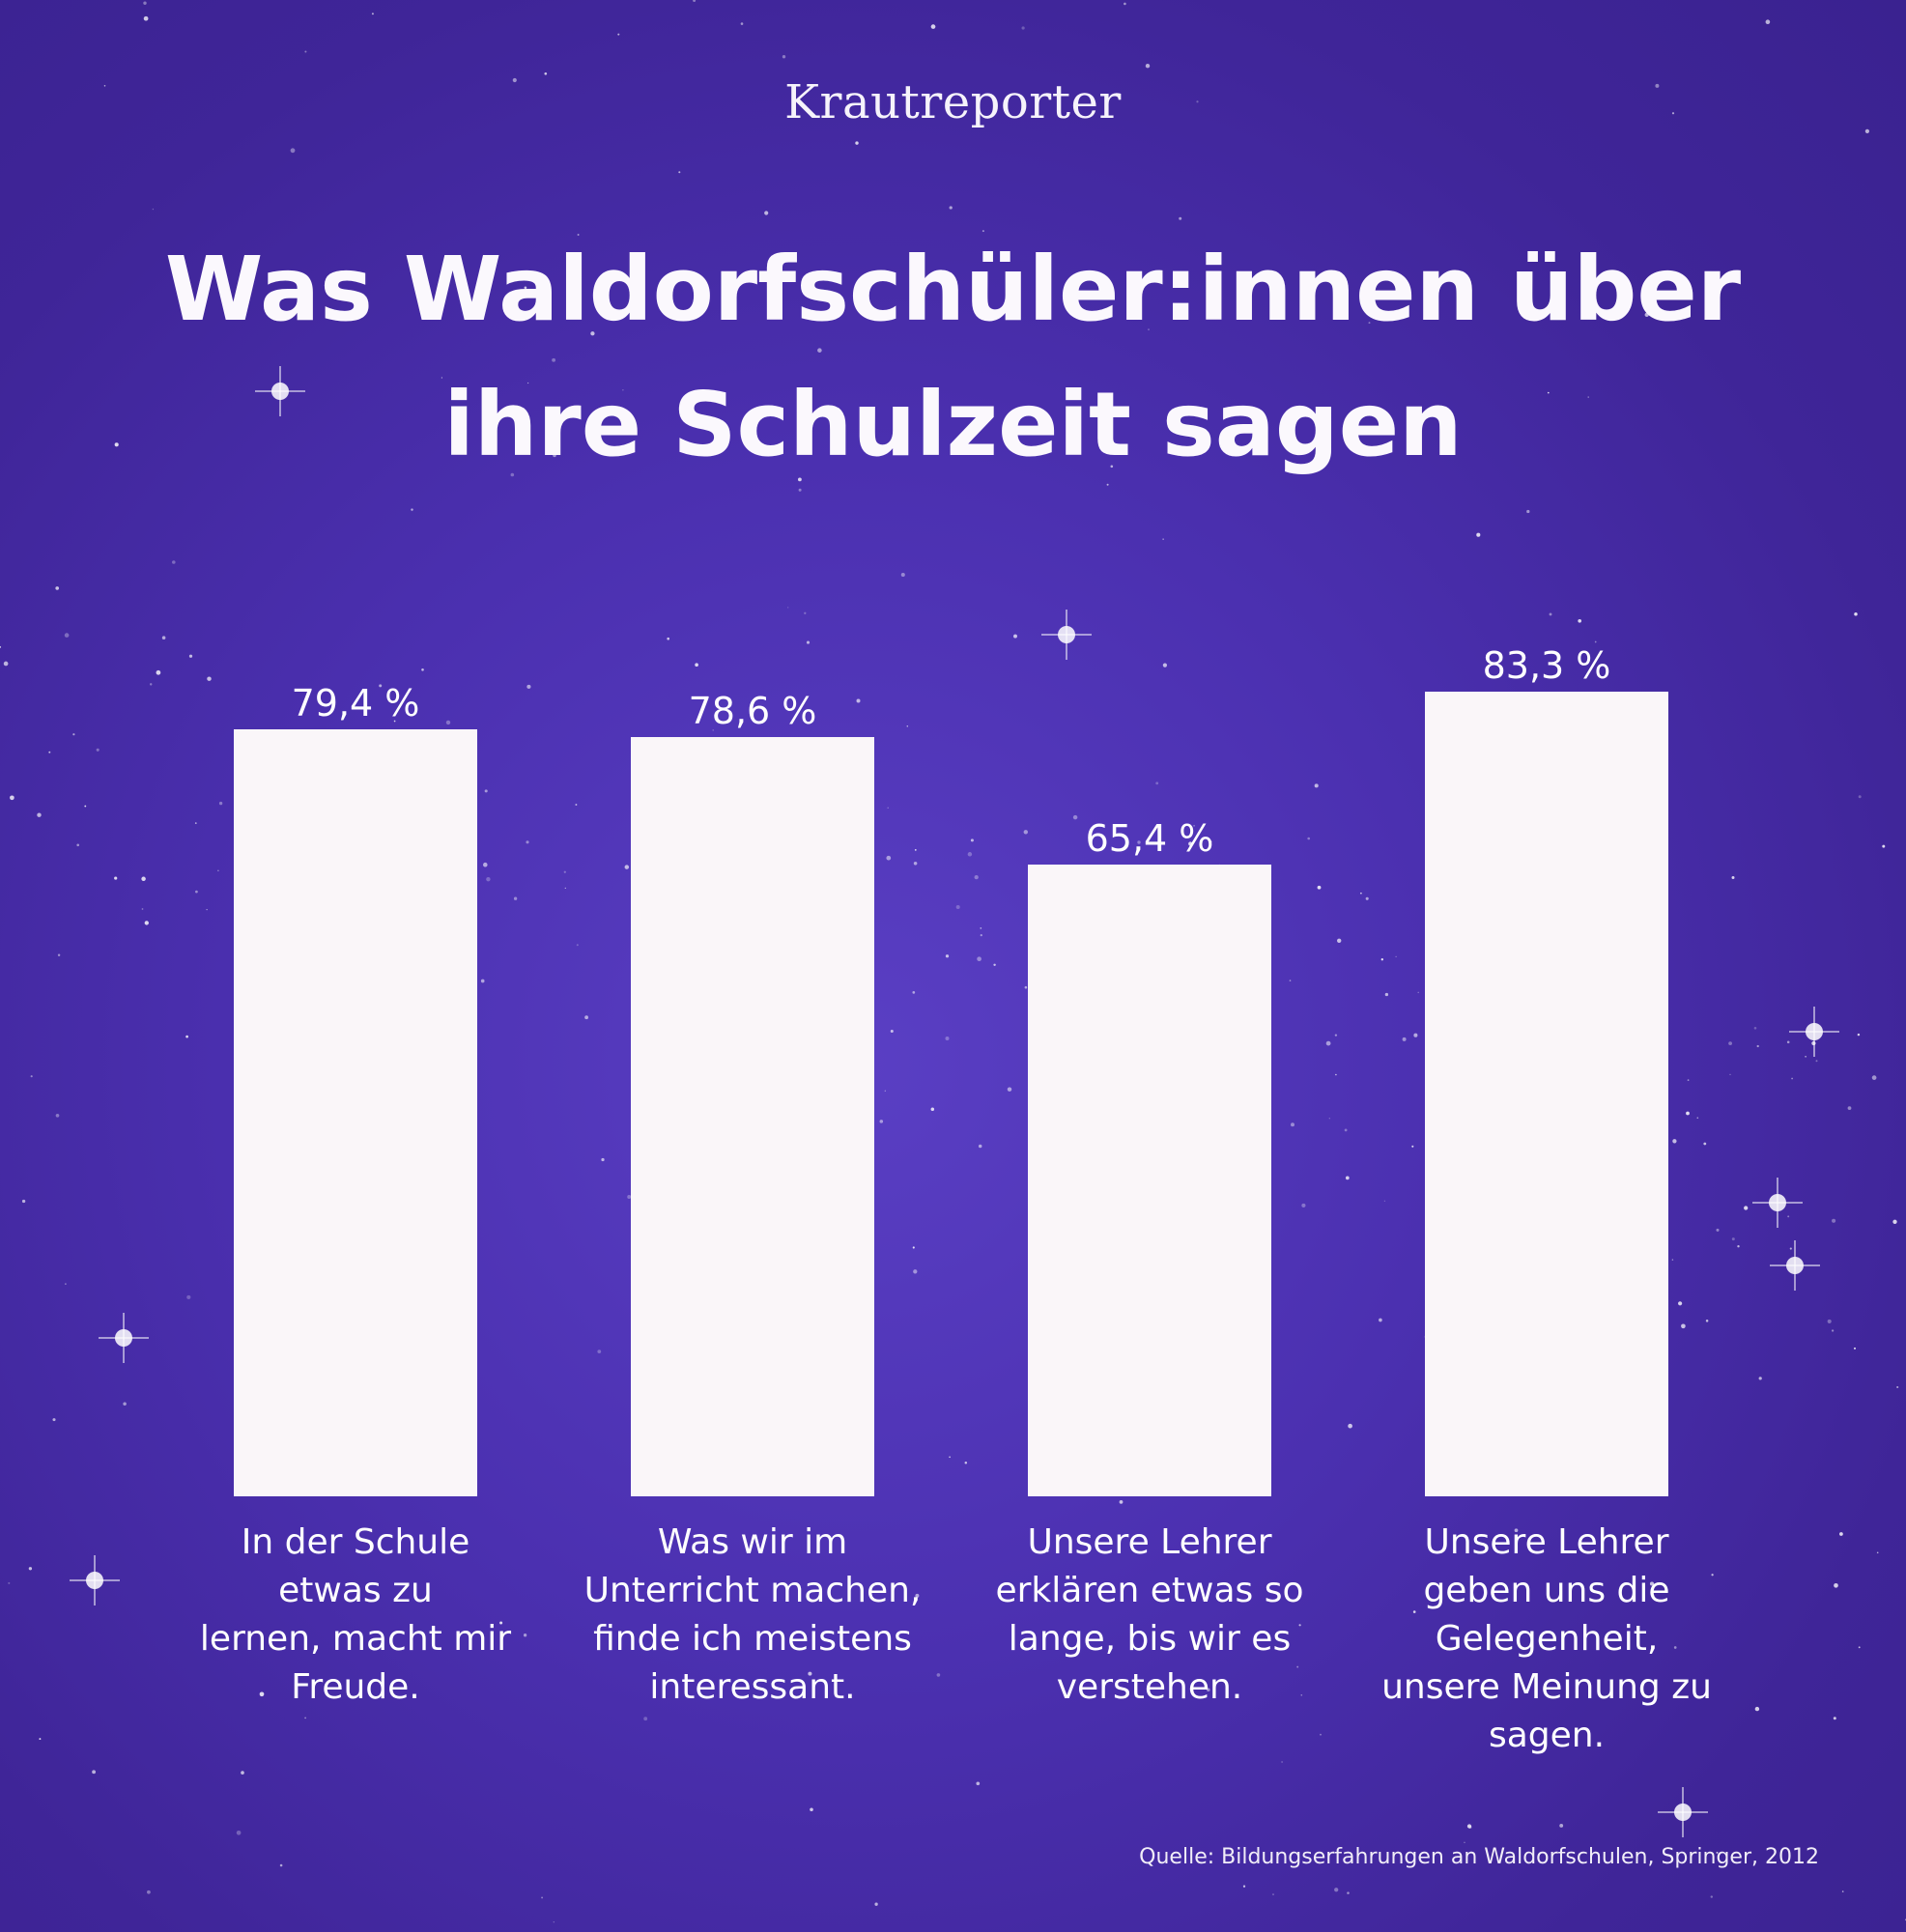  I want to click on category-label-1-line-2: etwas zu, so click(355, 1590).